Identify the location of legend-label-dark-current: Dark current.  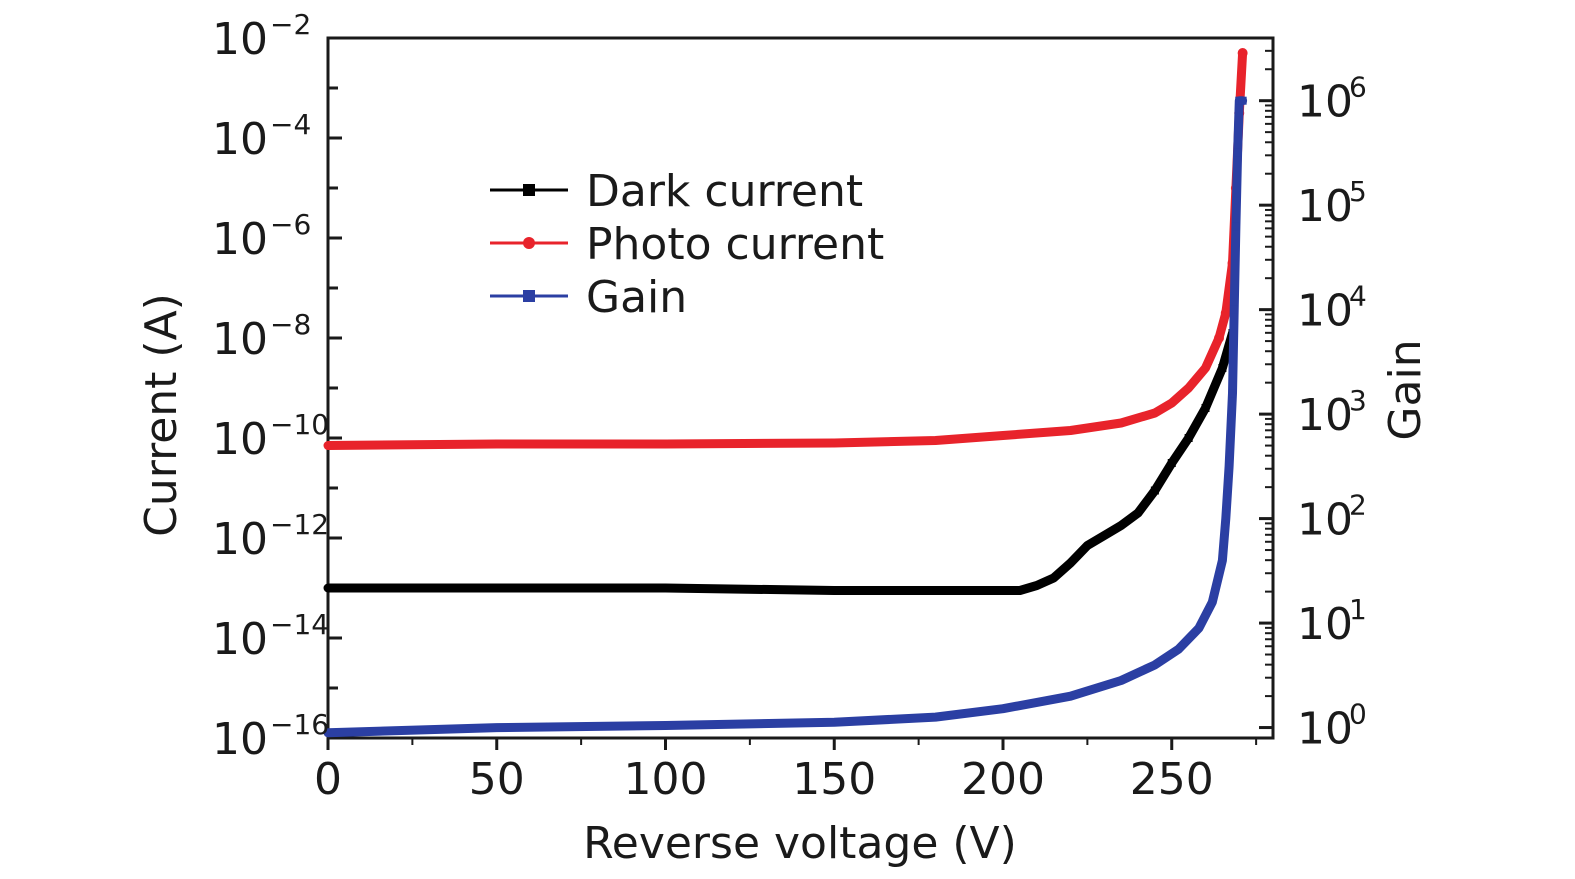
(724, 191).